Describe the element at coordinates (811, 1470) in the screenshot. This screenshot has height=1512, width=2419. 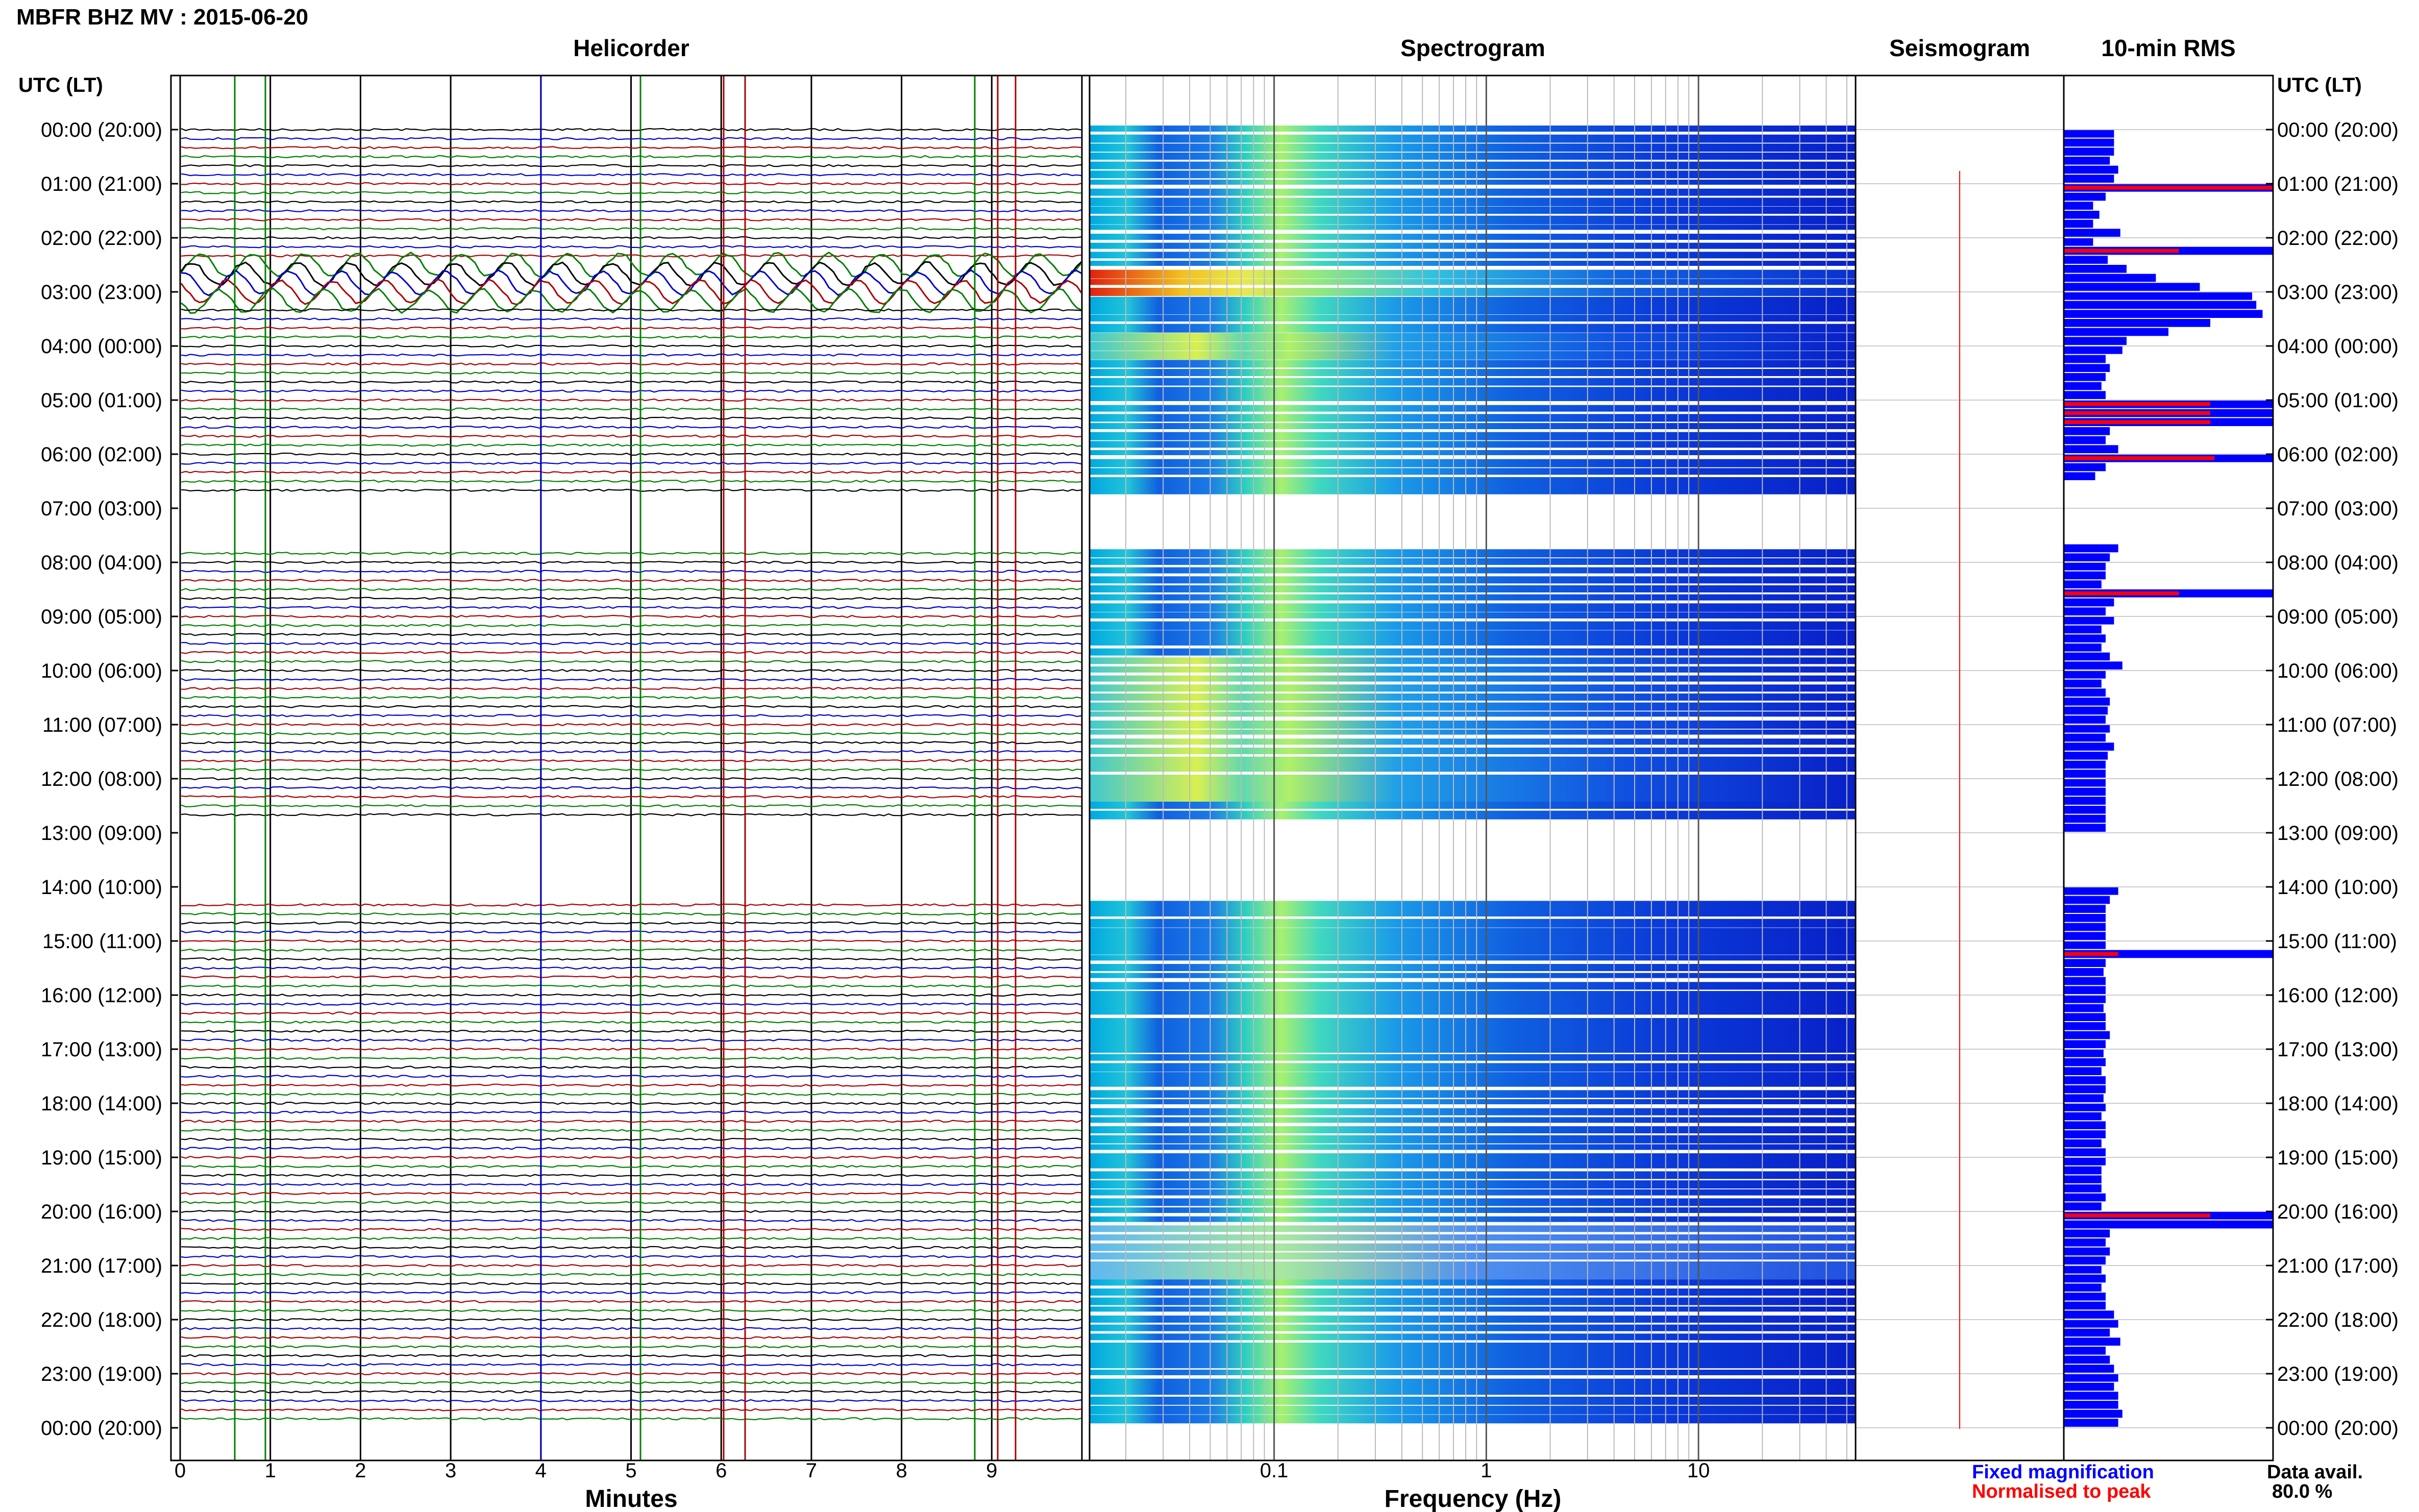
I see `minute-tick-label: 7` at that location.